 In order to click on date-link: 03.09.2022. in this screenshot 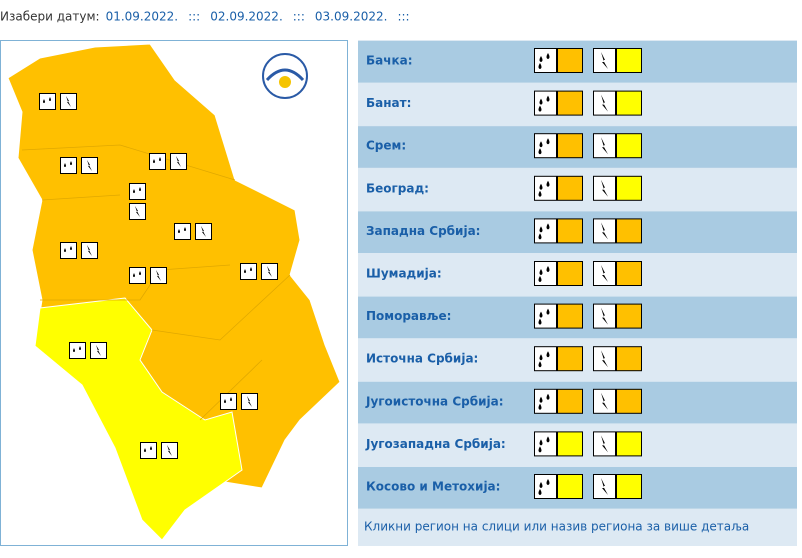, I will do `click(351, 17)`.